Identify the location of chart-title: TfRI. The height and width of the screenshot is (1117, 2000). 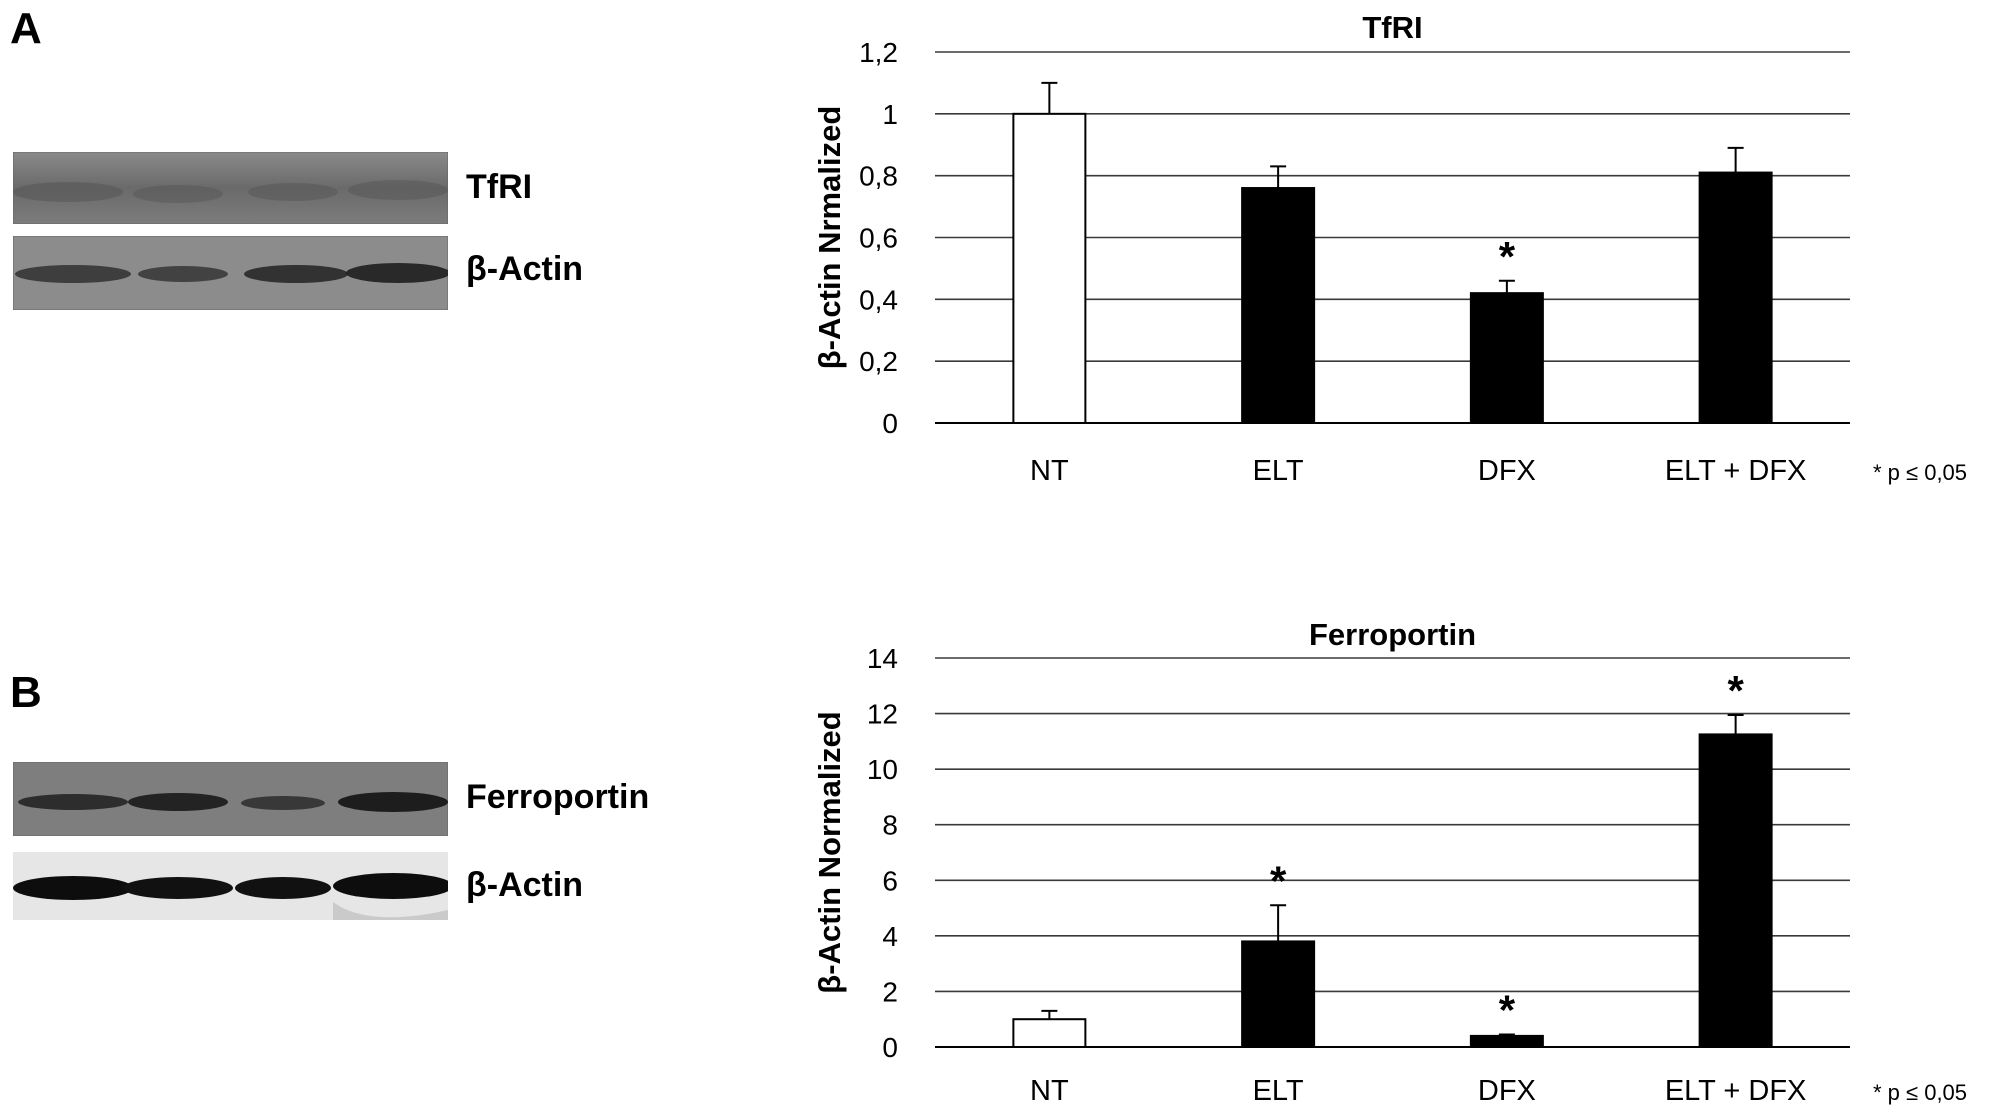
(1392, 27).